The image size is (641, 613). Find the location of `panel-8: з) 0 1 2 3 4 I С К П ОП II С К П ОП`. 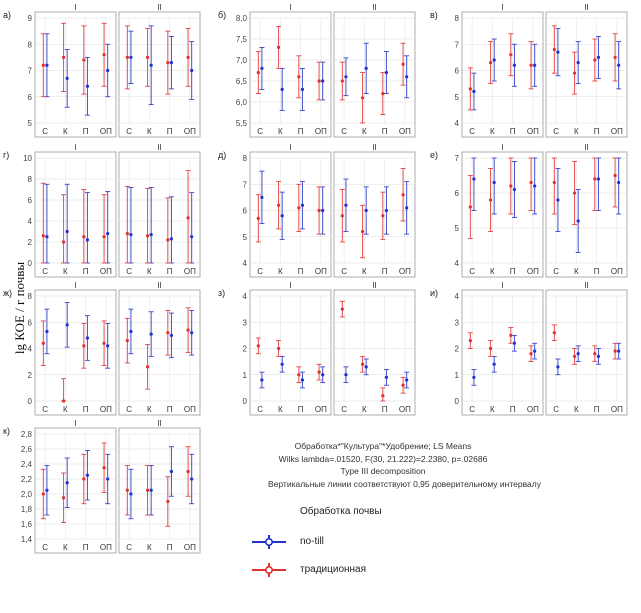

panel-8: з) 0 1 2 3 4 I С К П ОП II С К П ОП is located at coordinates (317, 348).